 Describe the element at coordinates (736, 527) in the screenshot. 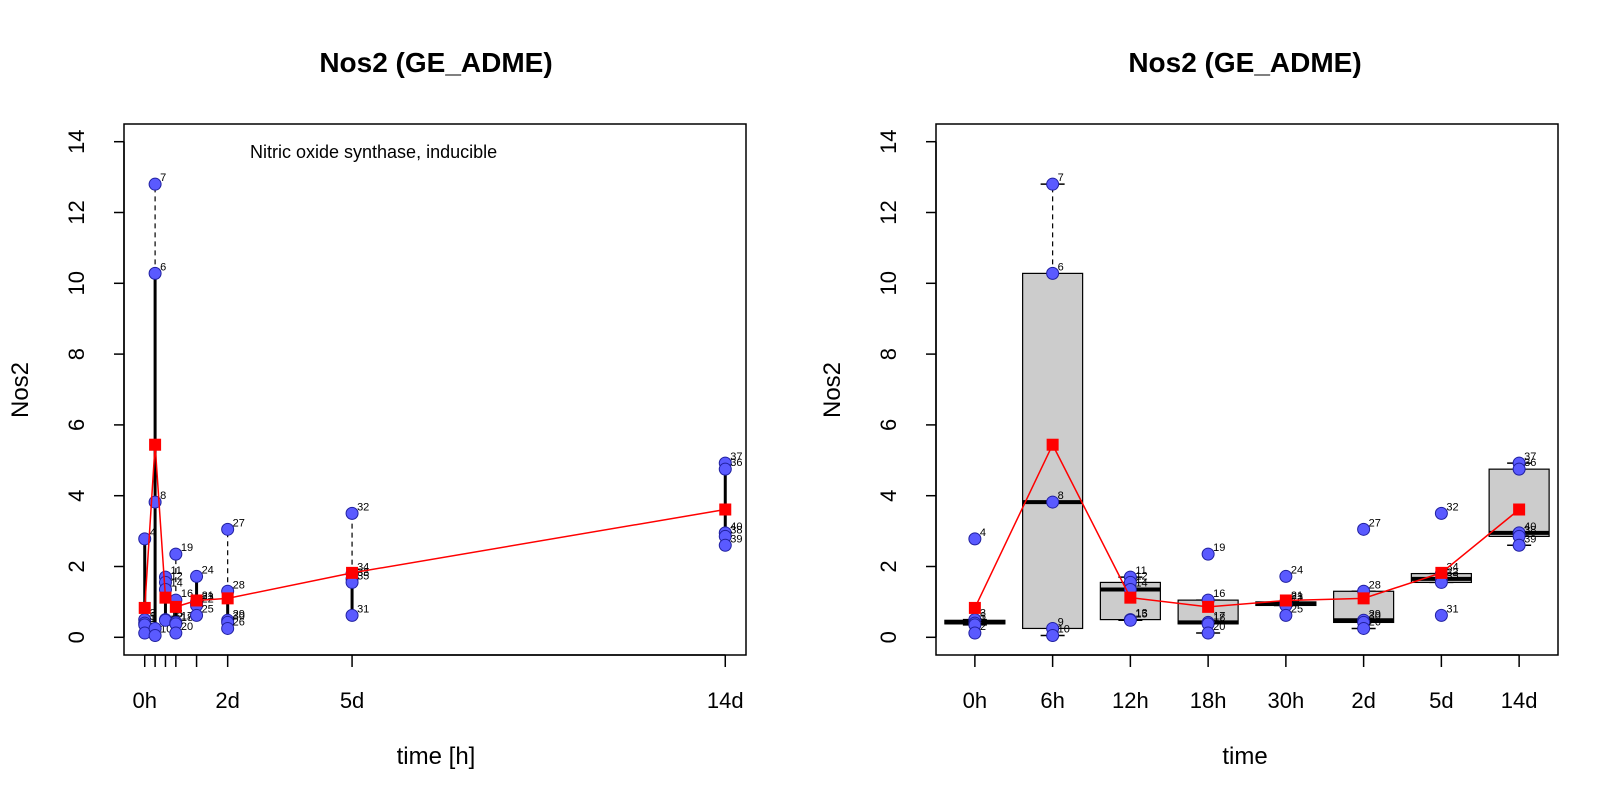

I see `point-label: 40` at that location.